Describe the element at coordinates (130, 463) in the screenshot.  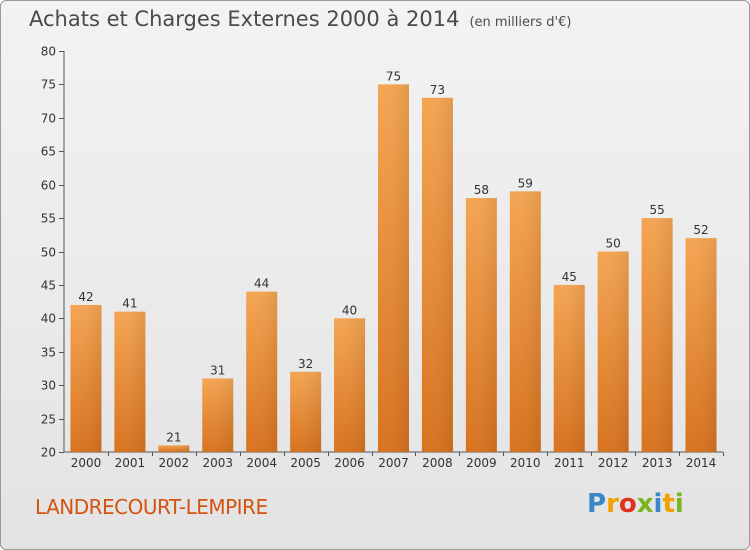
I see `x-tick-label: 2001` at that location.